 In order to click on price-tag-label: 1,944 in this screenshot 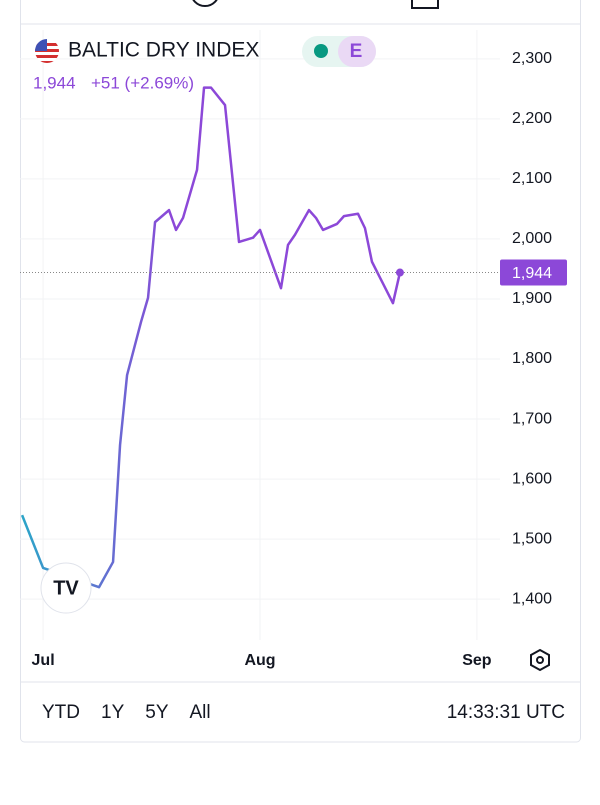, I will do `click(532, 273)`.